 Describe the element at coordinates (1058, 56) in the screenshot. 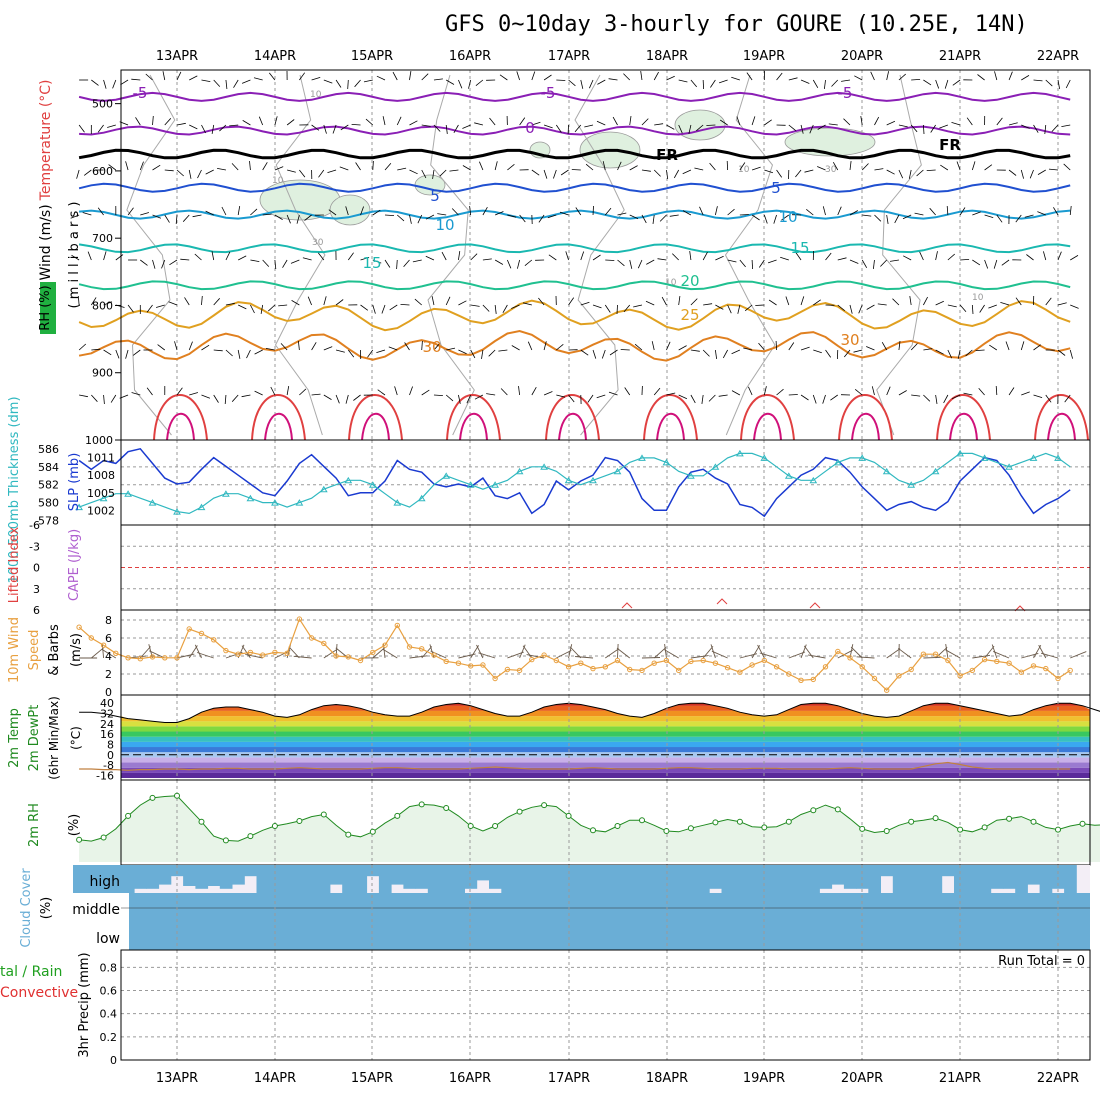

I see `date-label-top: 22APR` at that location.